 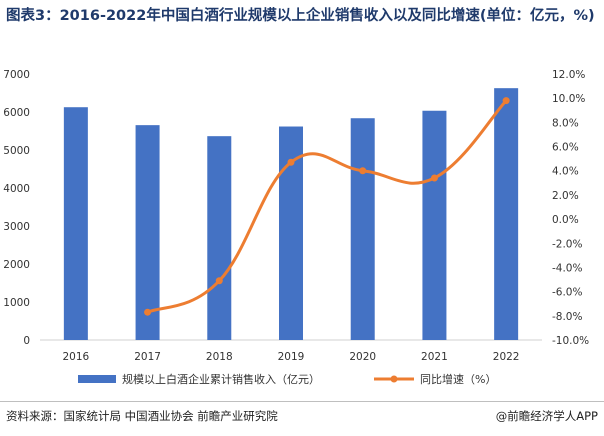 I want to click on left-tick-label: 3000, so click(x=16, y=227).